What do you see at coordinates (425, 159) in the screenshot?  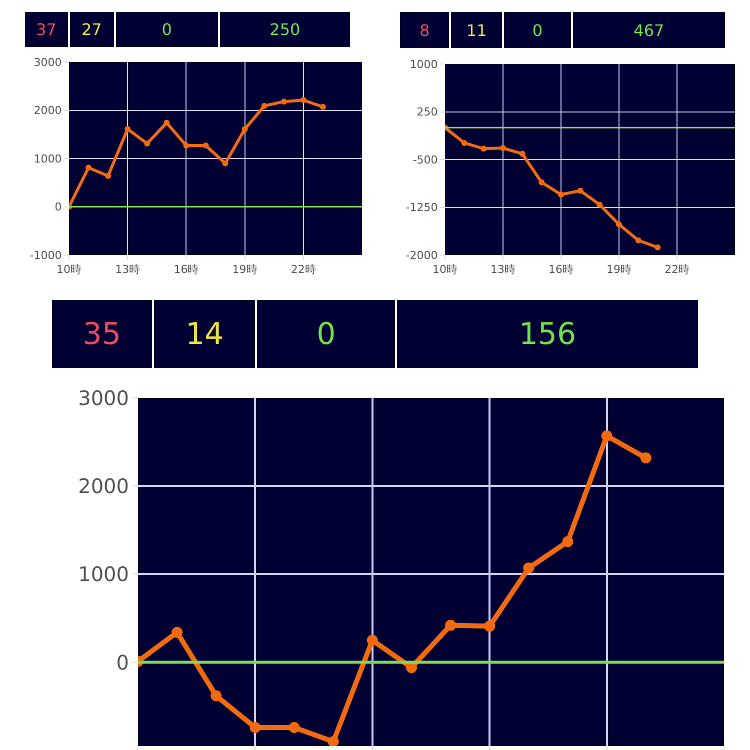 I see `y-tick-label: -500` at bounding box center [425, 159].